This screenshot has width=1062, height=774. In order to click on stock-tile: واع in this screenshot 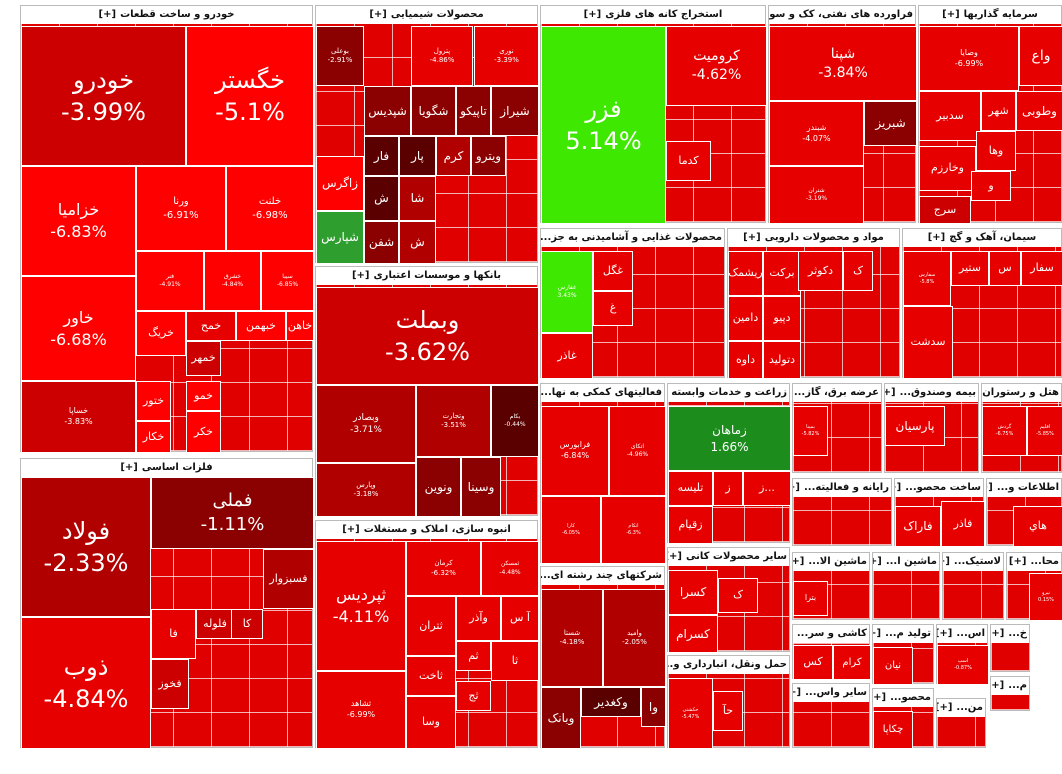, I will do `click(1040, 56)`.